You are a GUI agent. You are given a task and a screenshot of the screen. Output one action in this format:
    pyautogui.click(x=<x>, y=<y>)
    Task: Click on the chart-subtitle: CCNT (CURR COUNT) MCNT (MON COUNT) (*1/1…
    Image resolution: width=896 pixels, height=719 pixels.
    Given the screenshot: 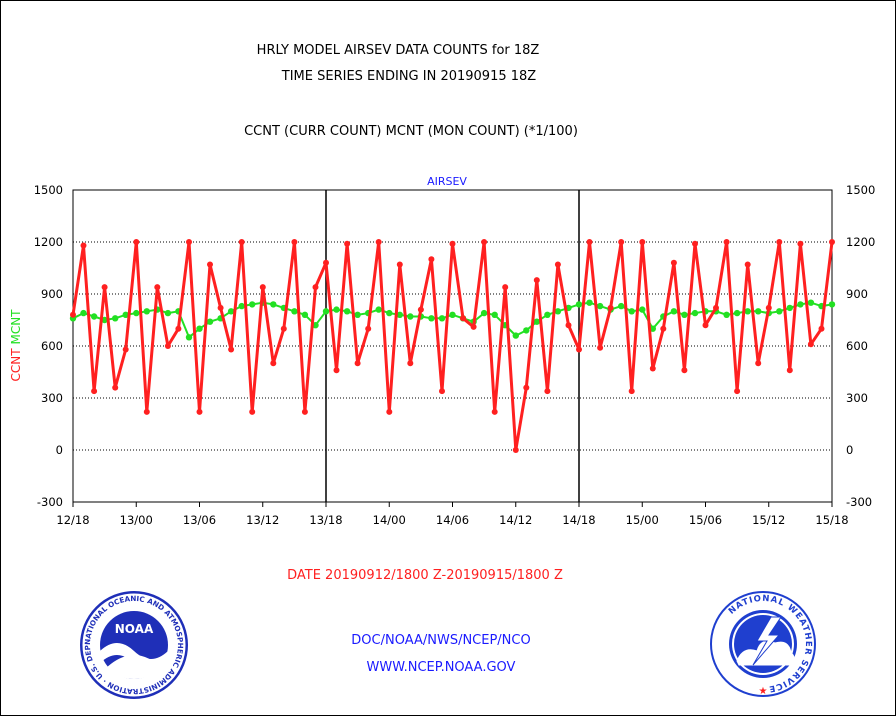 What is the action you would take?
    pyautogui.click(x=411, y=131)
    